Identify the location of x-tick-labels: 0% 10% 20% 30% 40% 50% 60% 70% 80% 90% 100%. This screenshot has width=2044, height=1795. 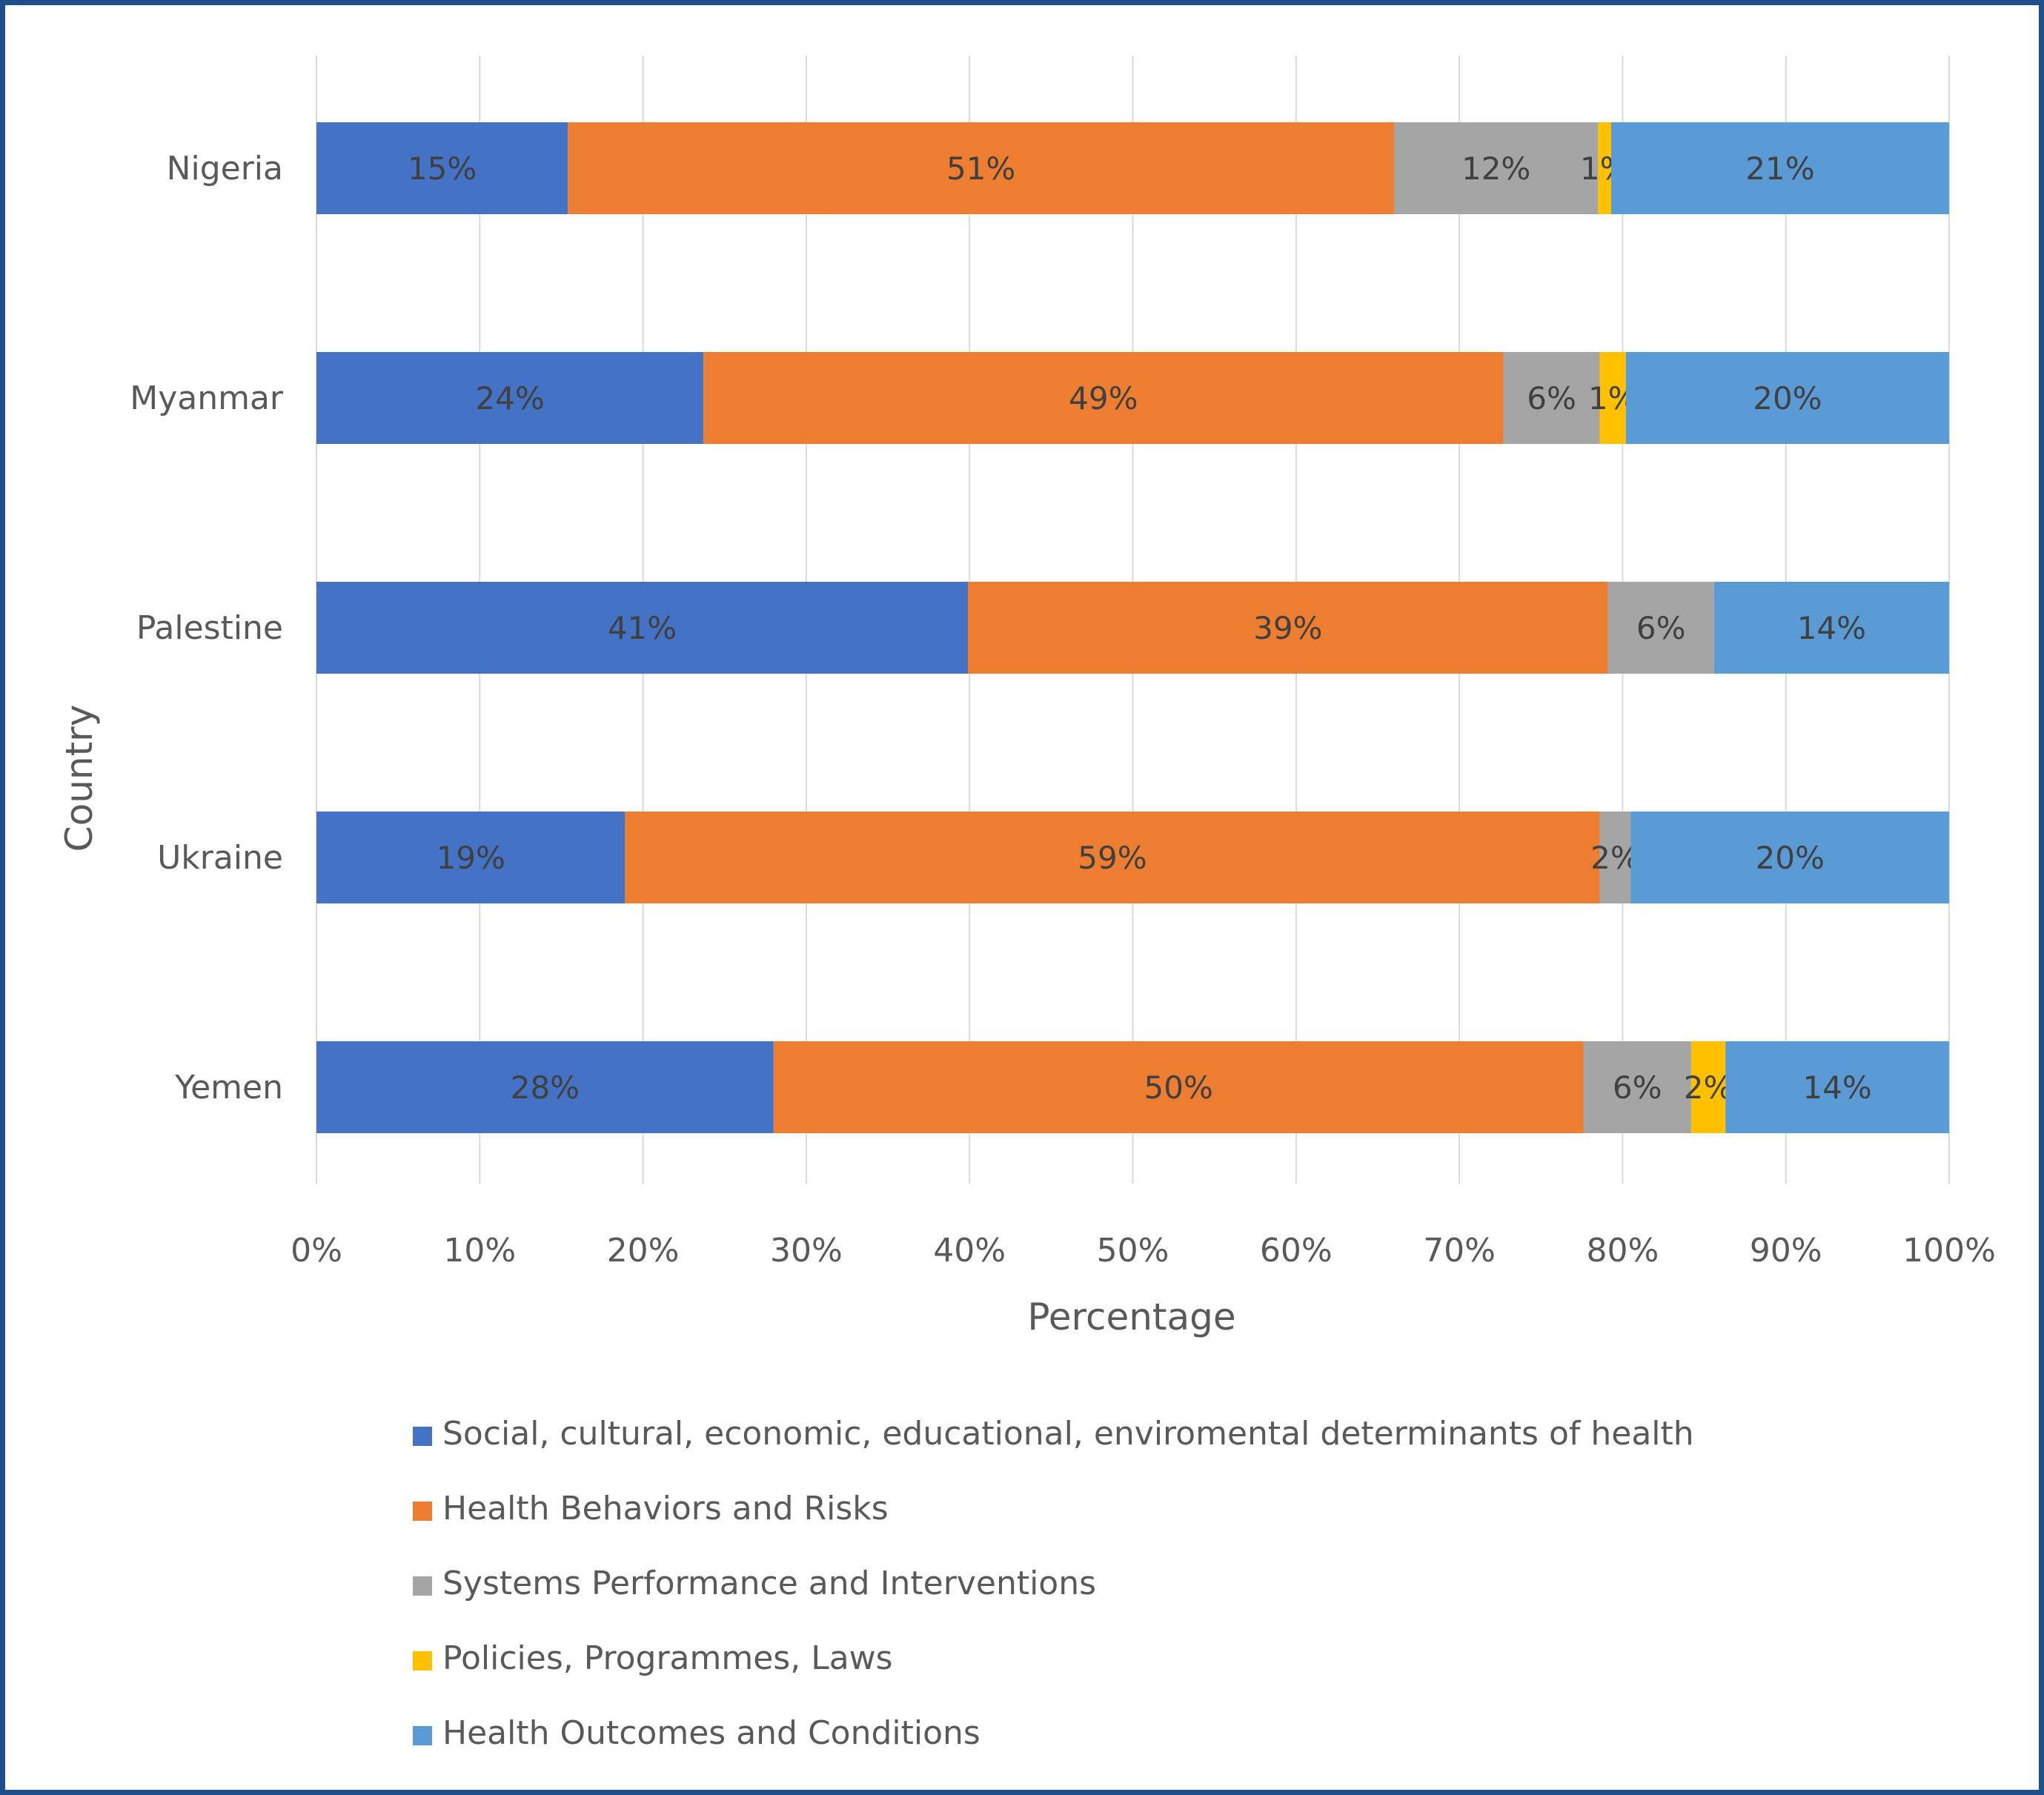
(1144, 1251).